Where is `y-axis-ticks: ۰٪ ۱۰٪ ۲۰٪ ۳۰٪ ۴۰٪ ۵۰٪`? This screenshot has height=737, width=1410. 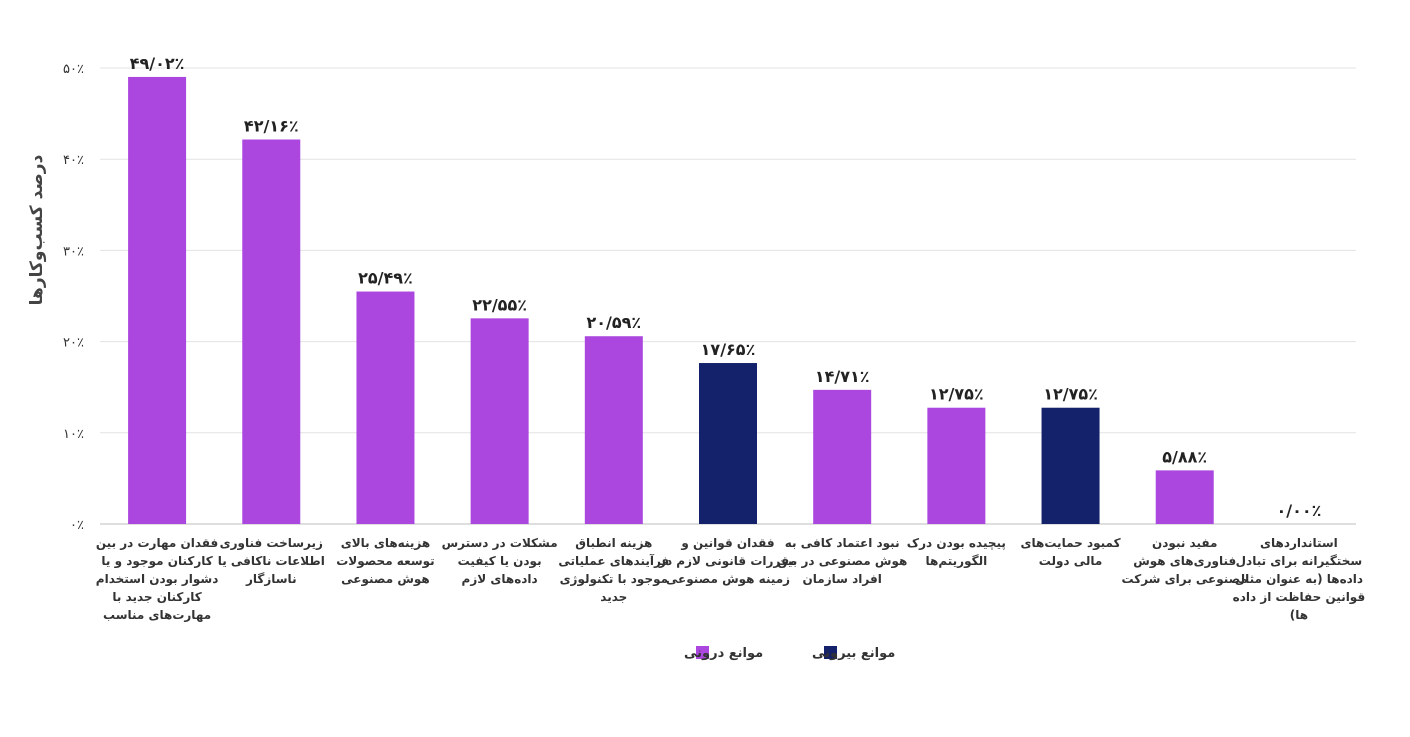 y-axis-ticks: ۰٪ ۱۰٪ ۲۰٪ ۳۰٪ ۴۰٪ ۵۰٪ is located at coordinates (73, 297).